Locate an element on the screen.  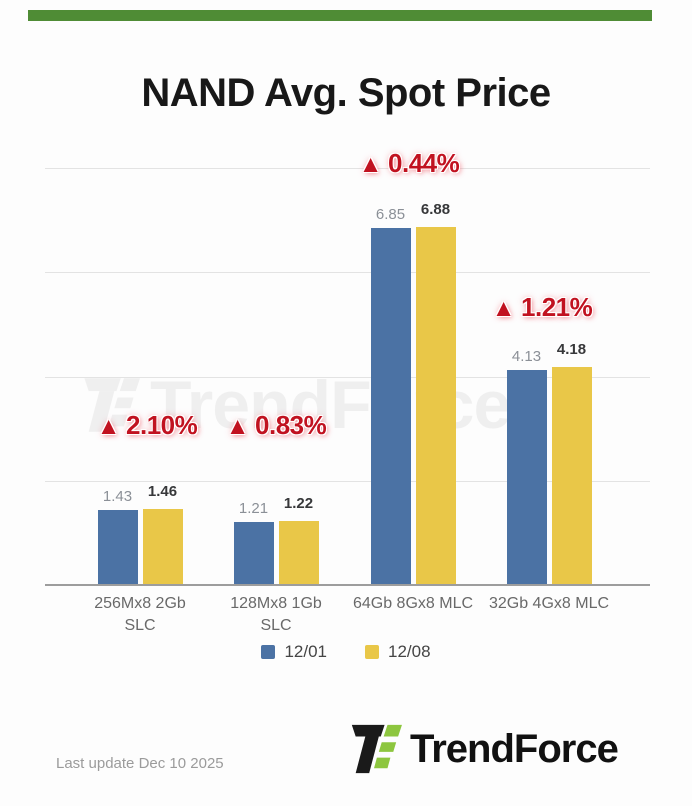
change-label: ▲ 0.44% is located at coordinates (409, 163).